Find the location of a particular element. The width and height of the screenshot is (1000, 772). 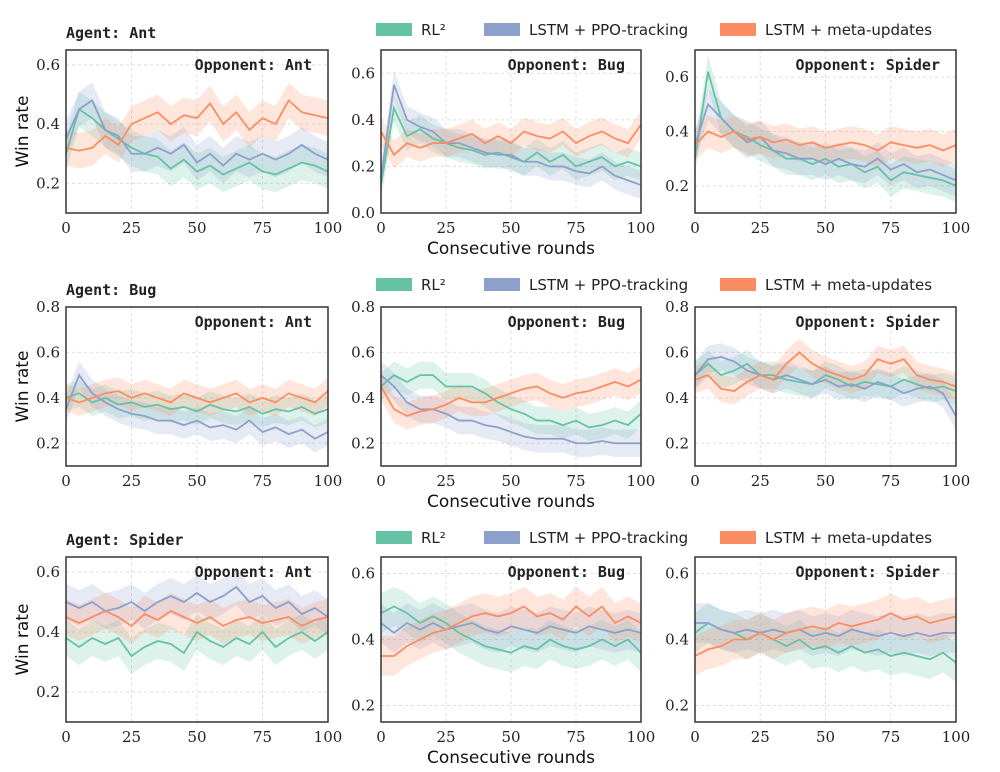

subplot: 0 25 50 75 100 0.2 0.4 0.6 0.8 Opponent: Spider is located at coordinates (817, 394).